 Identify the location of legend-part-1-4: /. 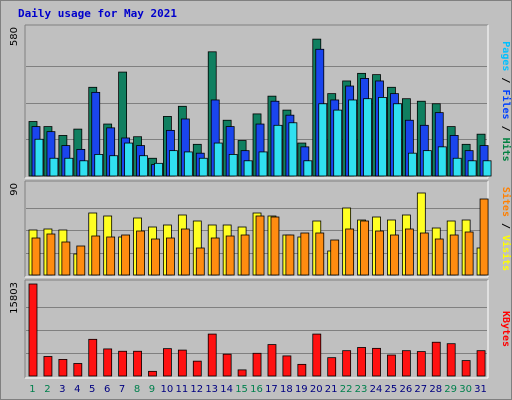
(505, 129).